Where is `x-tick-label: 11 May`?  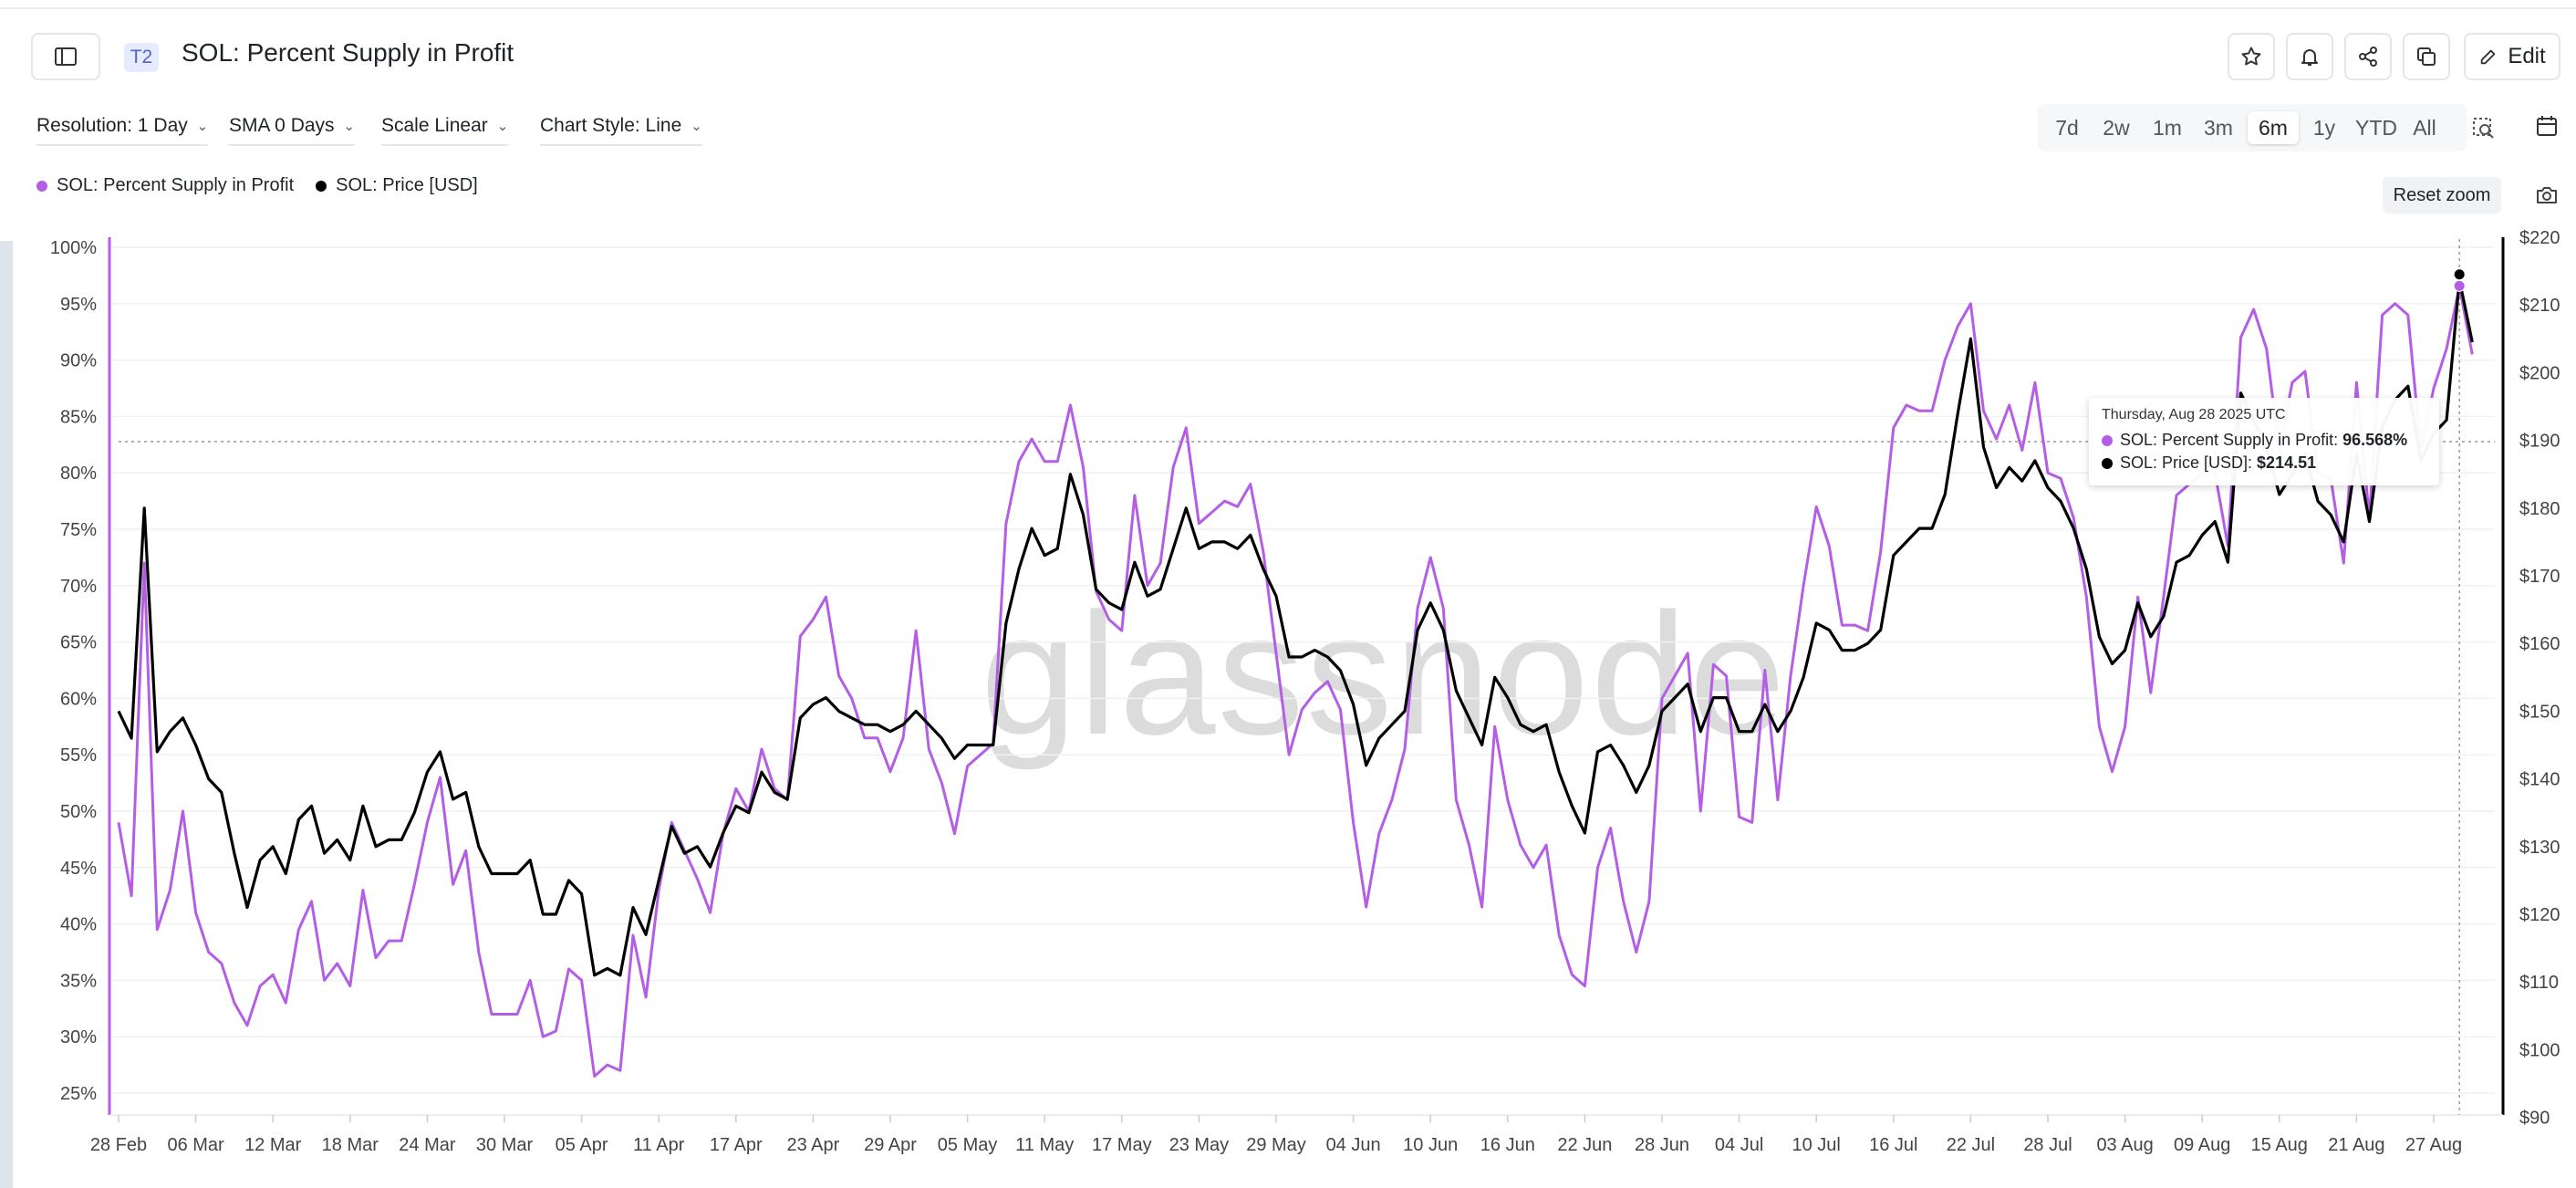
x-tick-label: 11 May is located at coordinates (1044, 1145).